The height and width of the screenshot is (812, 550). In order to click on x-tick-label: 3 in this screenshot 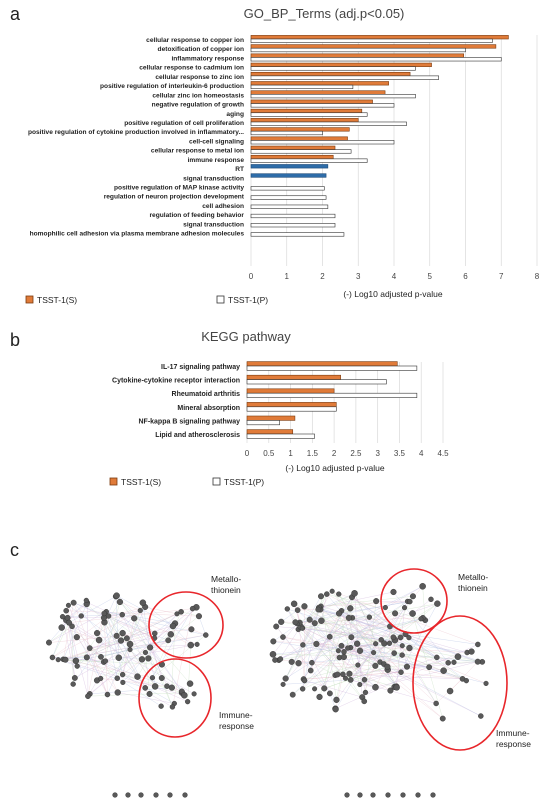, I will do `click(358, 276)`.